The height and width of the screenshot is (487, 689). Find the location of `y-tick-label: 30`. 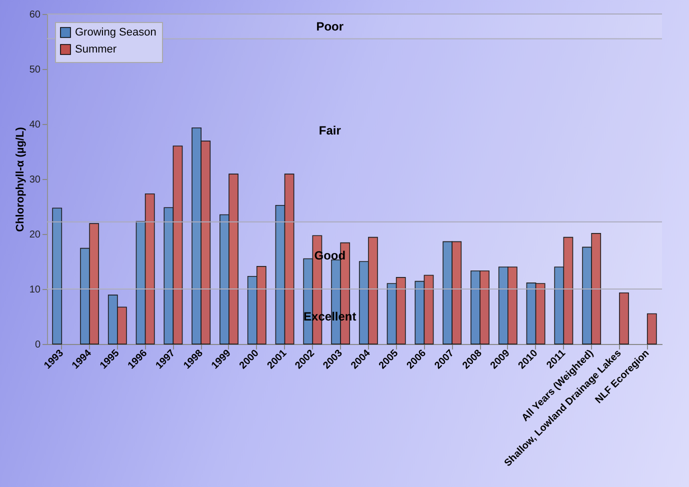

y-tick-label: 30 is located at coordinates (35, 180).